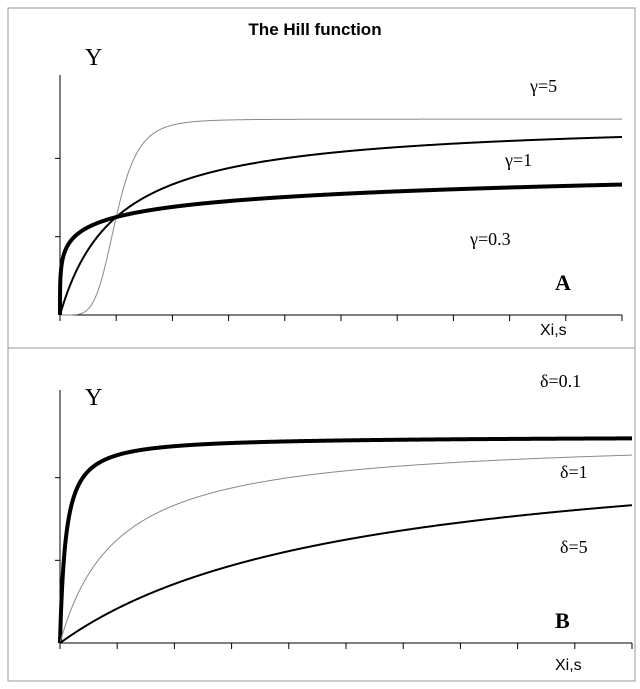 This screenshot has height=689, width=640. What do you see at coordinates (93, 58) in the screenshot?
I see `panel-a-ylabel: Y` at bounding box center [93, 58].